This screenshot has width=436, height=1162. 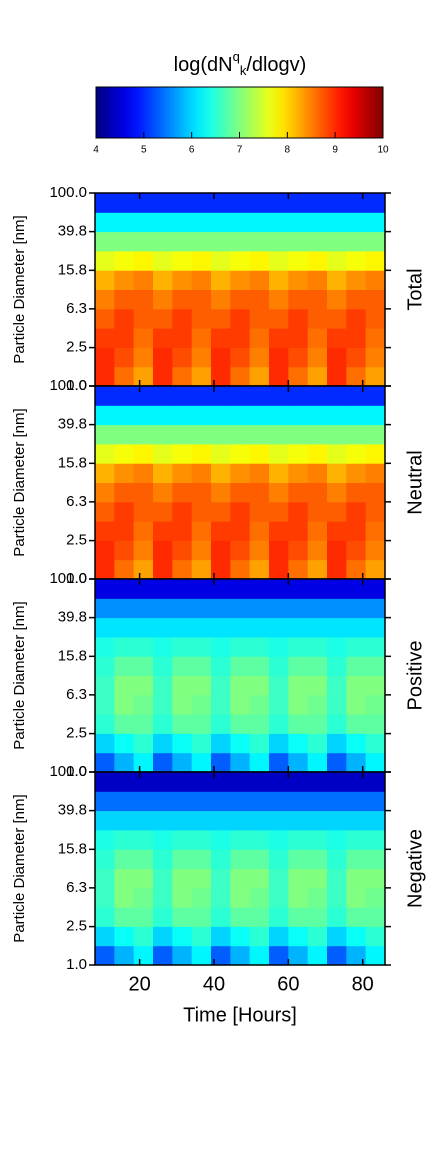 I want to click on x-tick-label: 60, so click(x=288, y=984).